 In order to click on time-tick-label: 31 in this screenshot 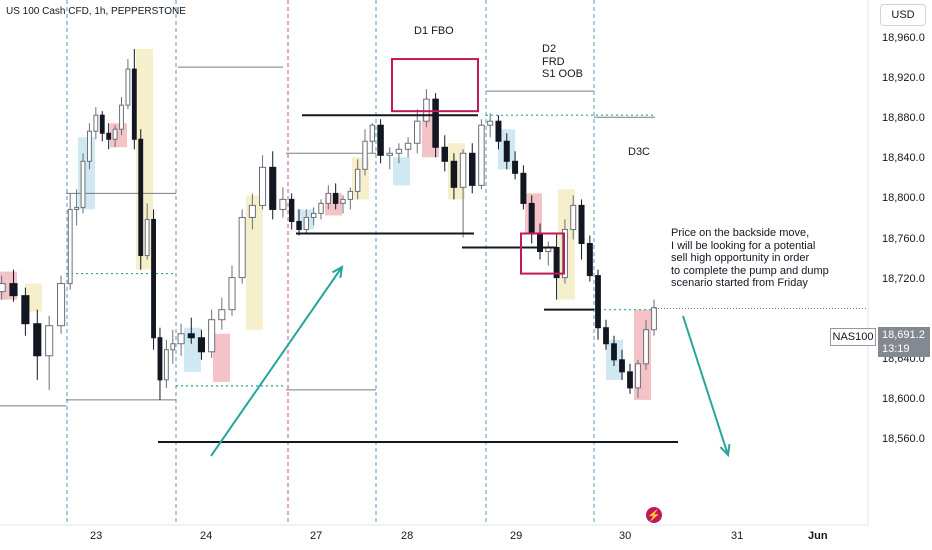, I will do `click(737, 536)`.